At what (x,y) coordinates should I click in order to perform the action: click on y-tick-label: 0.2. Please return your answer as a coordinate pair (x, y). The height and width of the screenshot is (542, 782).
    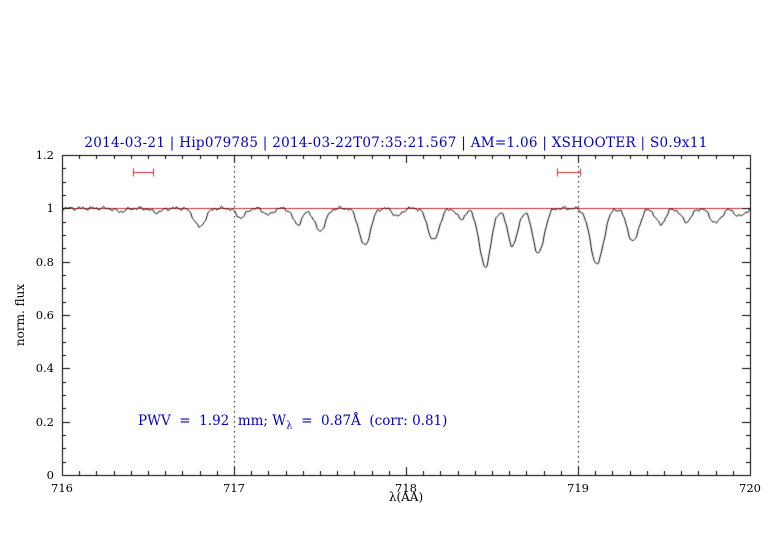
    Looking at the image, I should click on (44, 421).